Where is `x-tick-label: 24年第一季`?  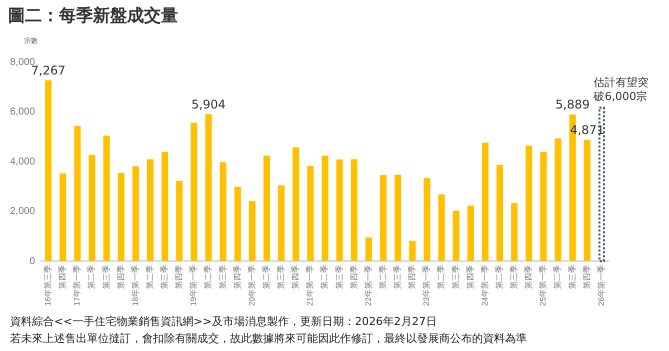 x-tick-label: 24年第一季 is located at coordinates (485, 285).